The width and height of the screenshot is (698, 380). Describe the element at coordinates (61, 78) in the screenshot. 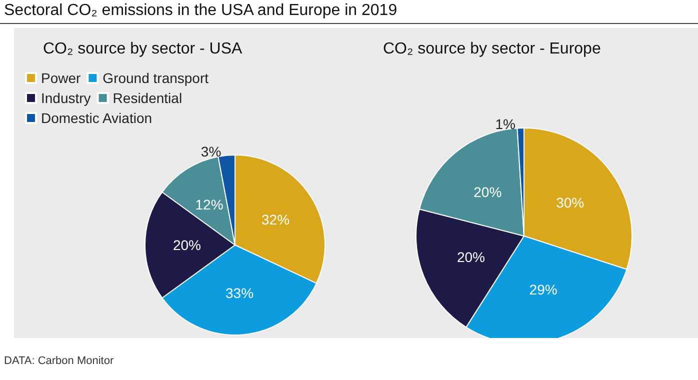

I see `legend-label: Power` at that location.